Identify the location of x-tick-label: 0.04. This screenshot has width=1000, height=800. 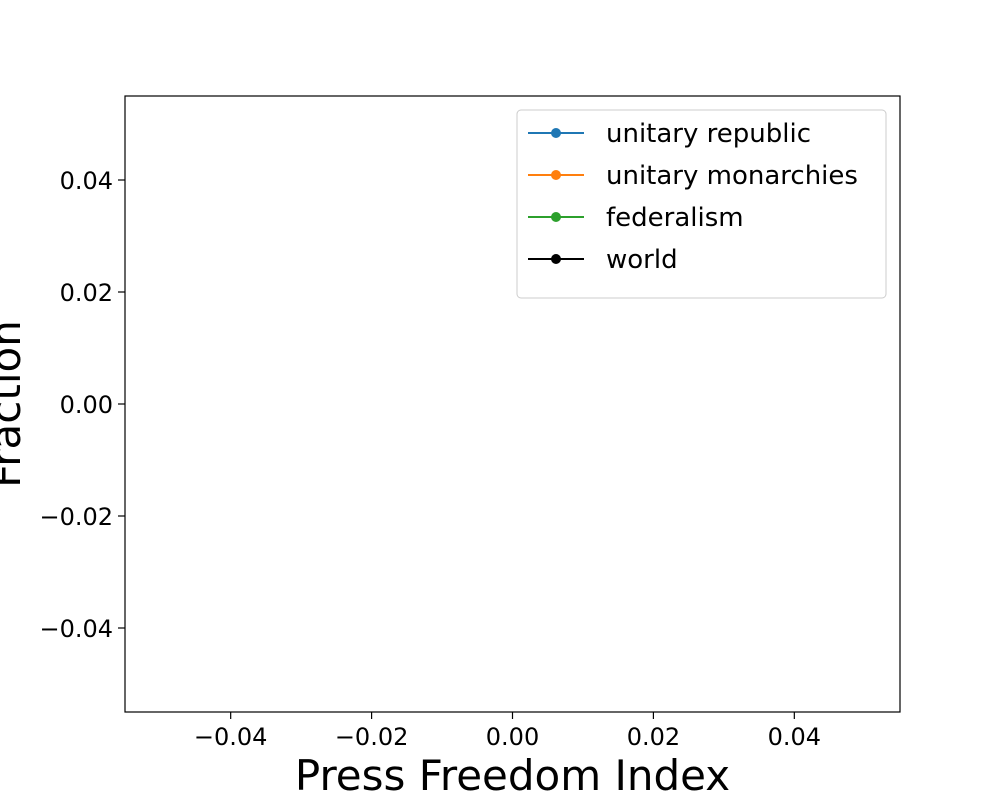
(794, 737).